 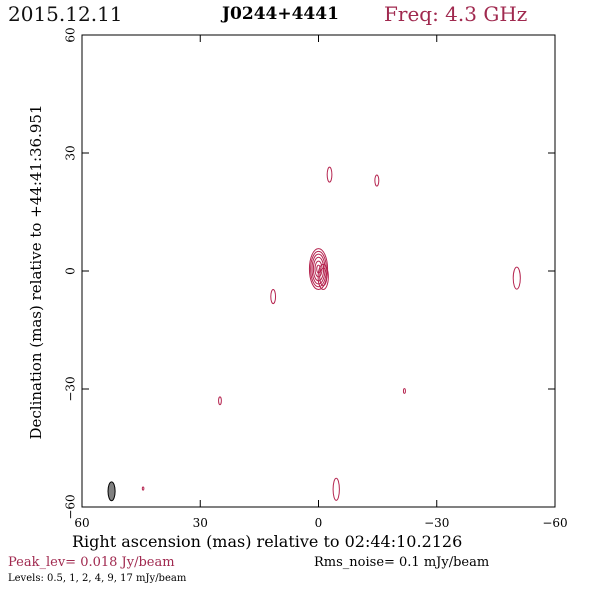 What do you see at coordinates (200, 523) in the screenshot?
I see `x-tick-label: 30` at bounding box center [200, 523].